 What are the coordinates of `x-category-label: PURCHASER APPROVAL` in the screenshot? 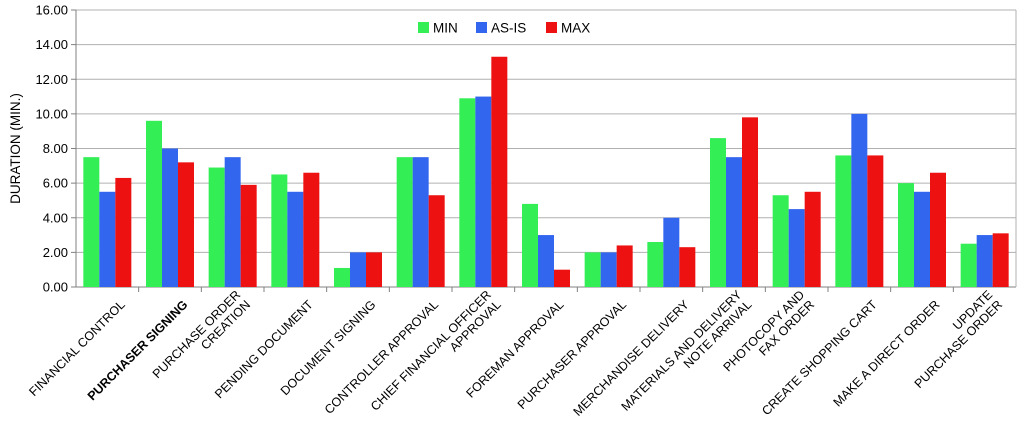 It's located at (572, 355).